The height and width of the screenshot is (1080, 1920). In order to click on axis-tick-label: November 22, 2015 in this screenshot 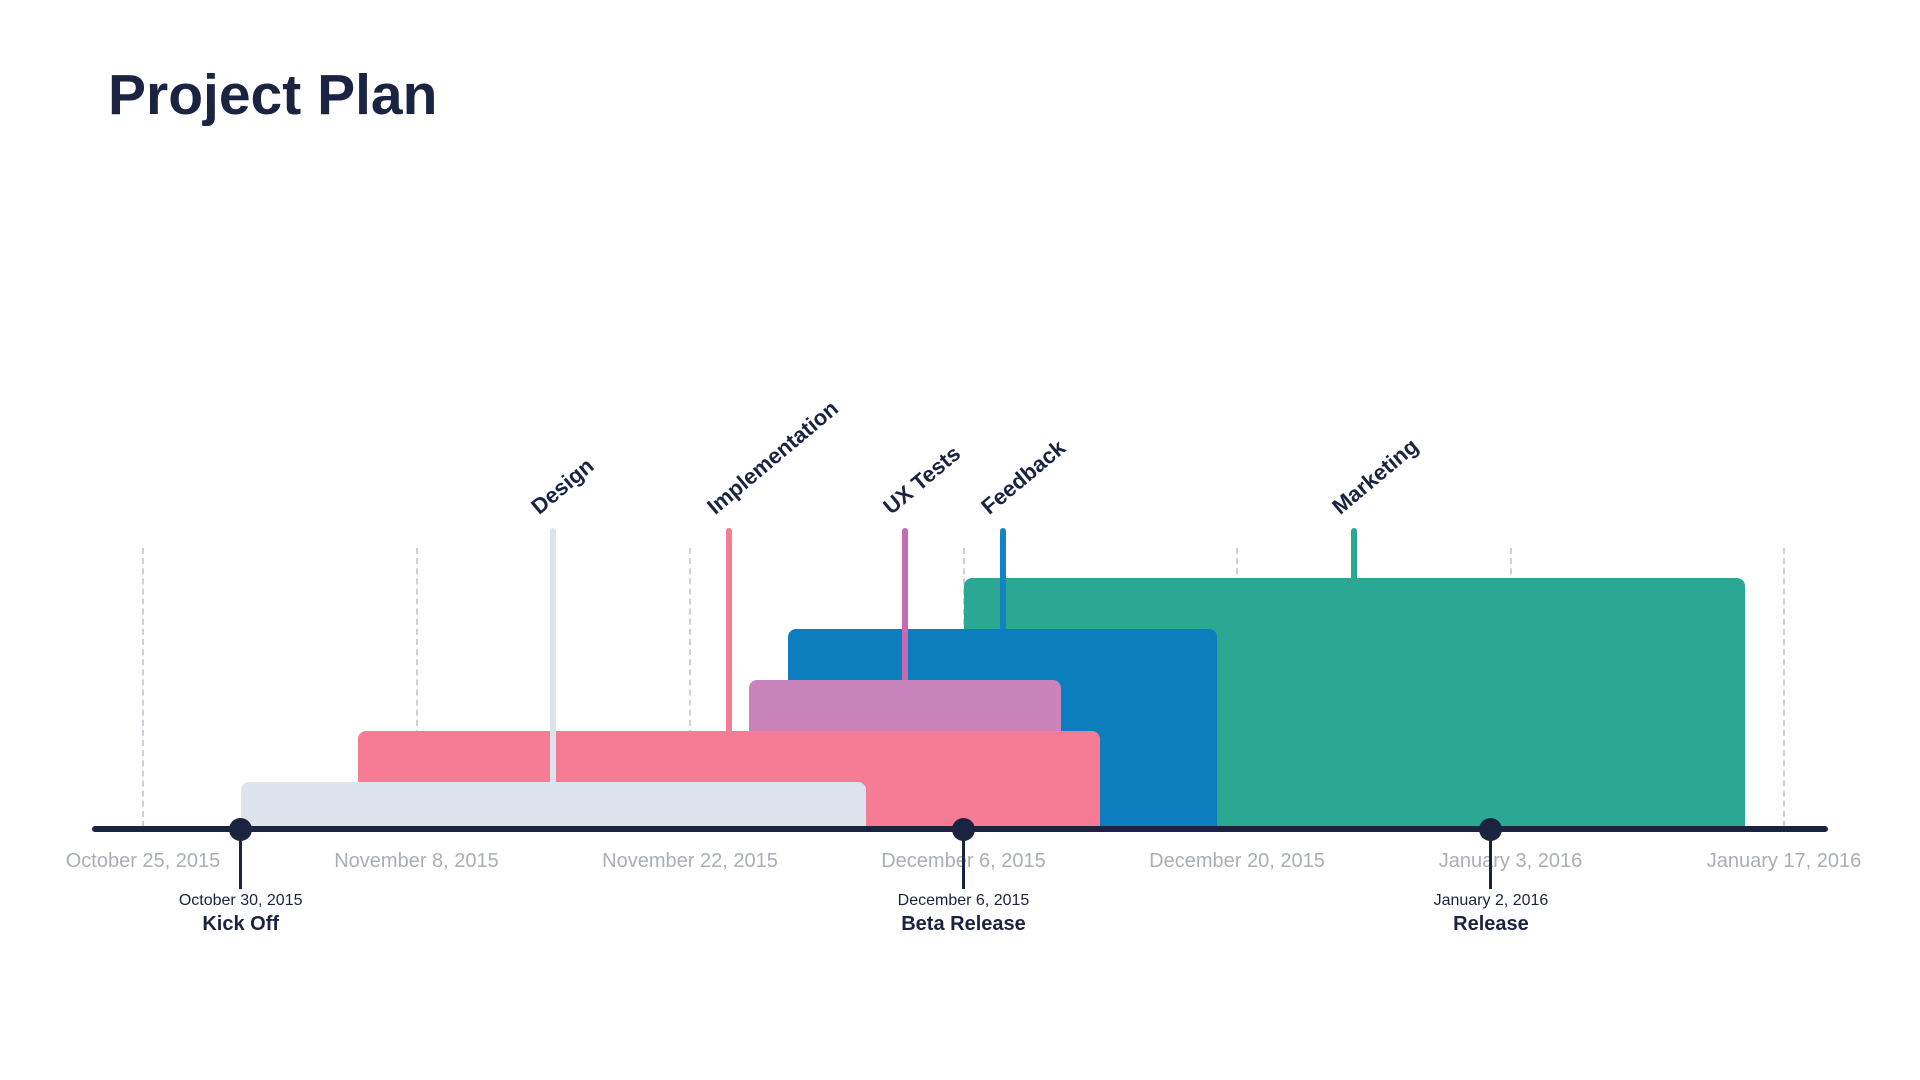, I will do `click(690, 861)`.